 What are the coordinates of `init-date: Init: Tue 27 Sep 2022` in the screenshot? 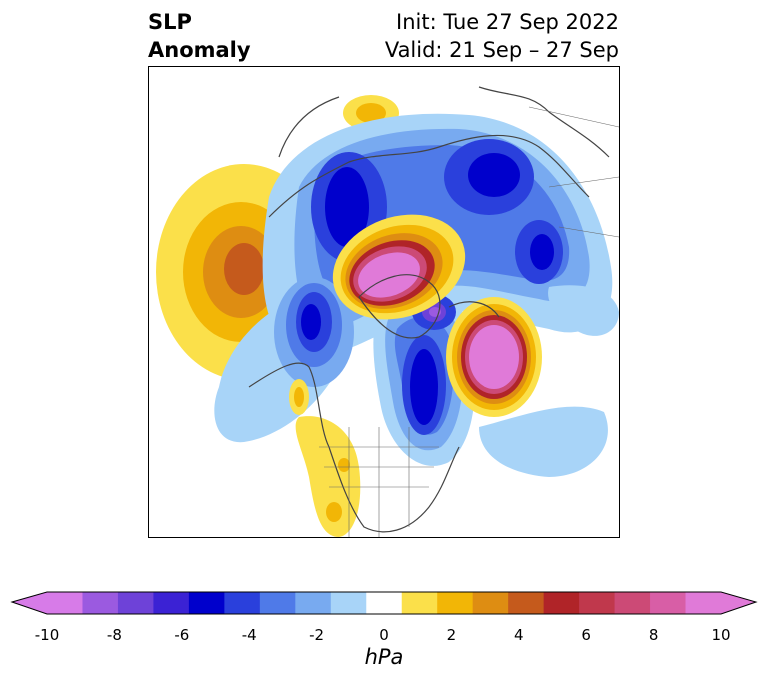 It's located at (507, 22).